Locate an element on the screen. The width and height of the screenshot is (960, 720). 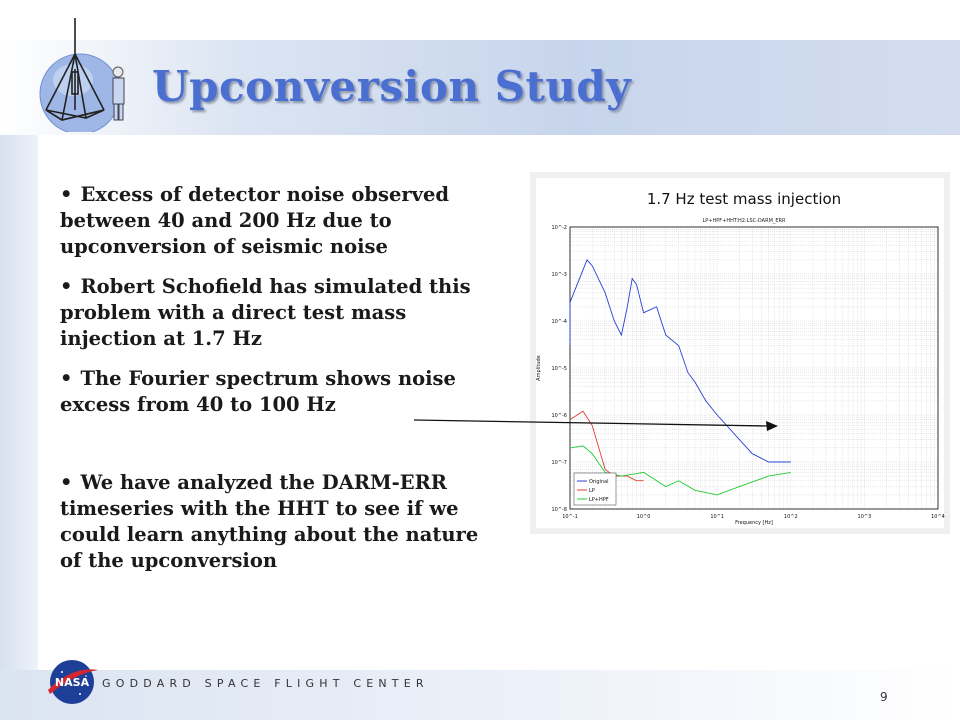
technician-figure-icon is located at coordinates (118, 93).